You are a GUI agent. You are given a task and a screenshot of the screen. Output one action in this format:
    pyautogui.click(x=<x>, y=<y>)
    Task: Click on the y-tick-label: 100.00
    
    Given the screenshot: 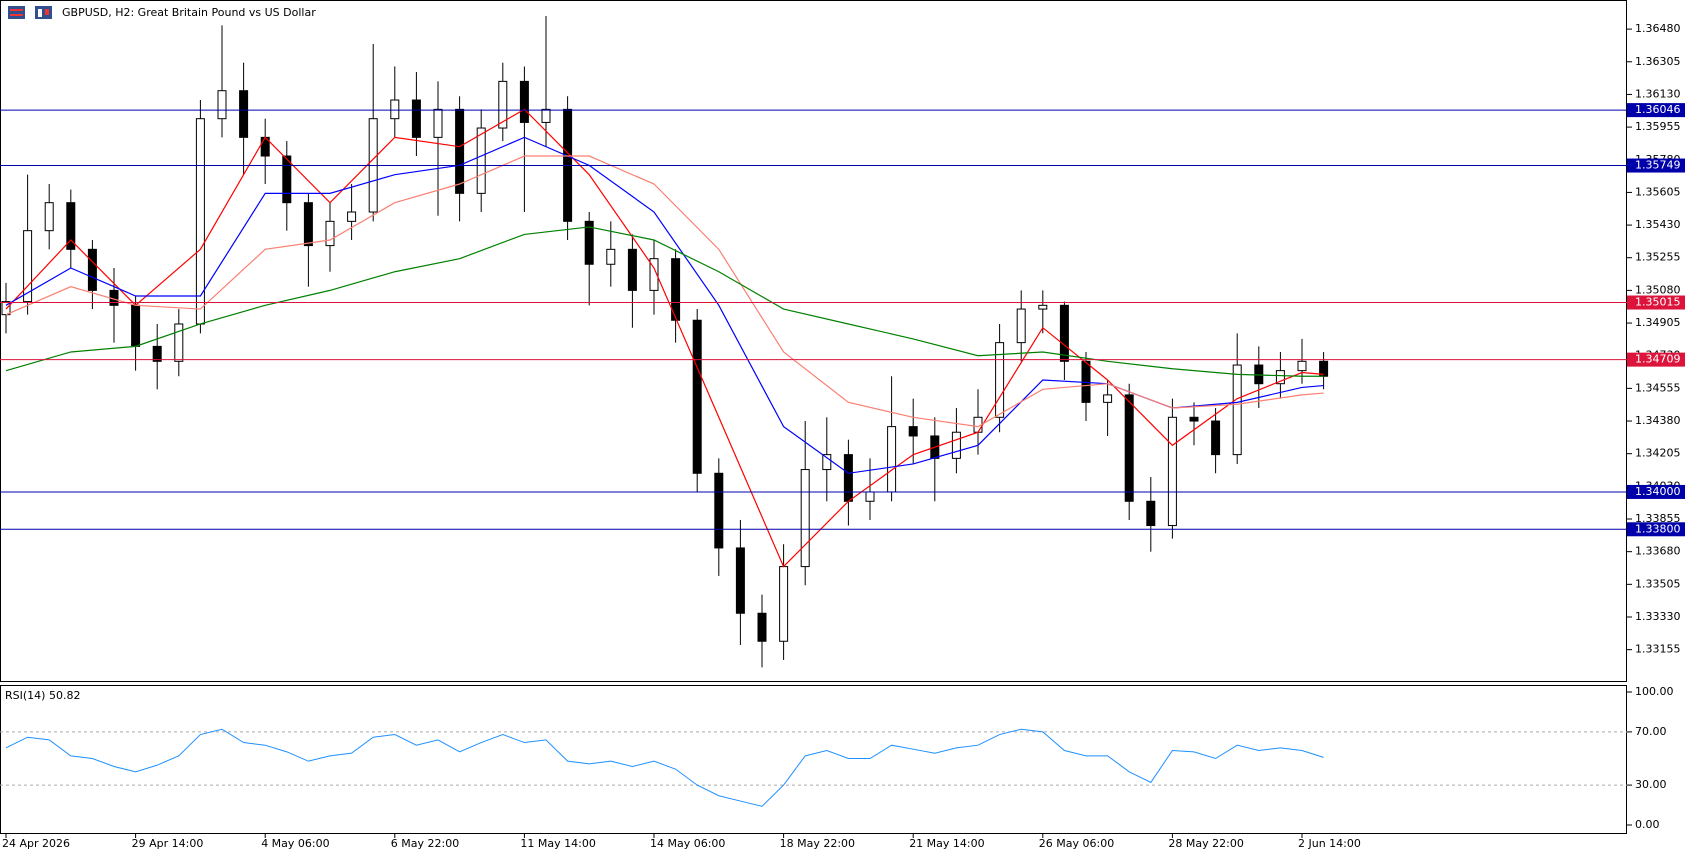 What is the action you would take?
    pyautogui.click(x=1654, y=691)
    